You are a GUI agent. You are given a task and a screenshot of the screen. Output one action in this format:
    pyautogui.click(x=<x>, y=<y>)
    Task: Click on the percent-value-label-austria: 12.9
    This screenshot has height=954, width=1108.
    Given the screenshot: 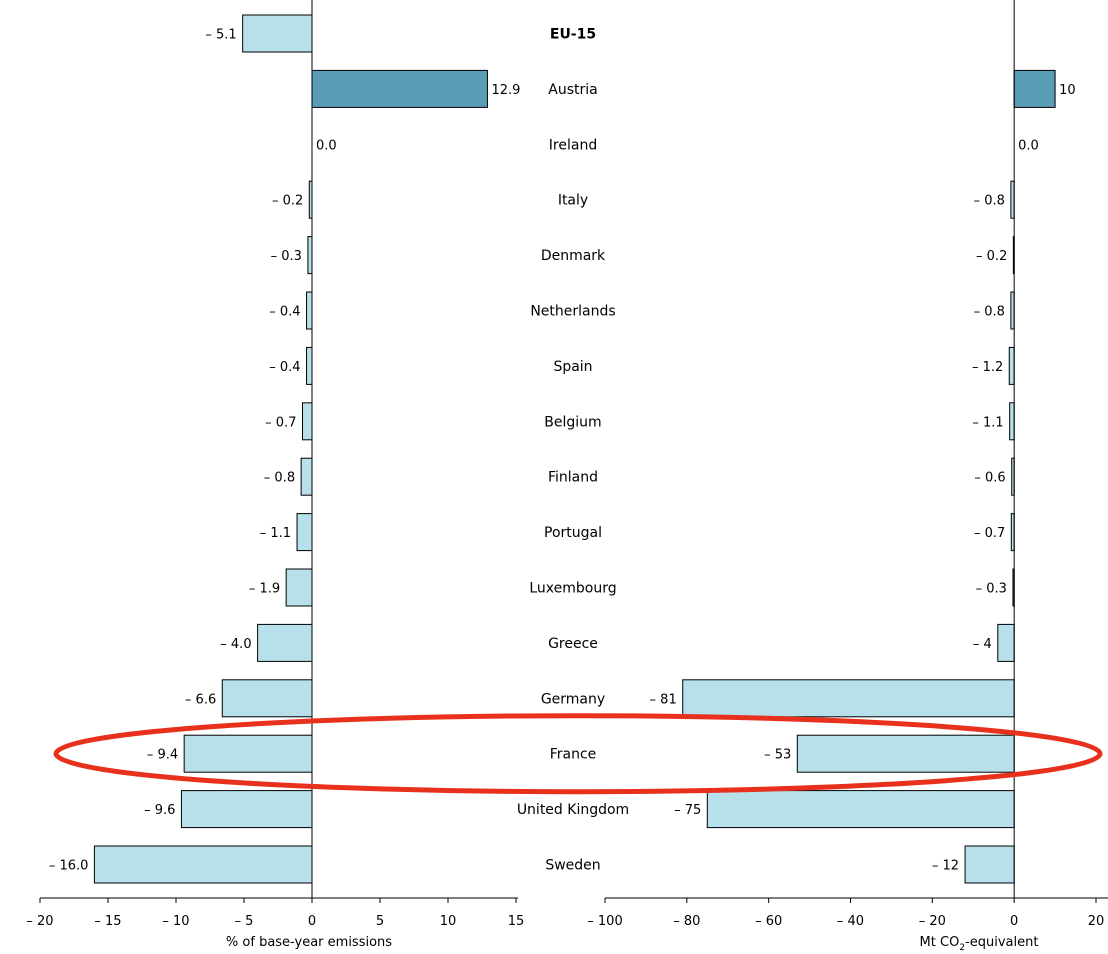 What is the action you would take?
    pyautogui.click(x=505, y=90)
    